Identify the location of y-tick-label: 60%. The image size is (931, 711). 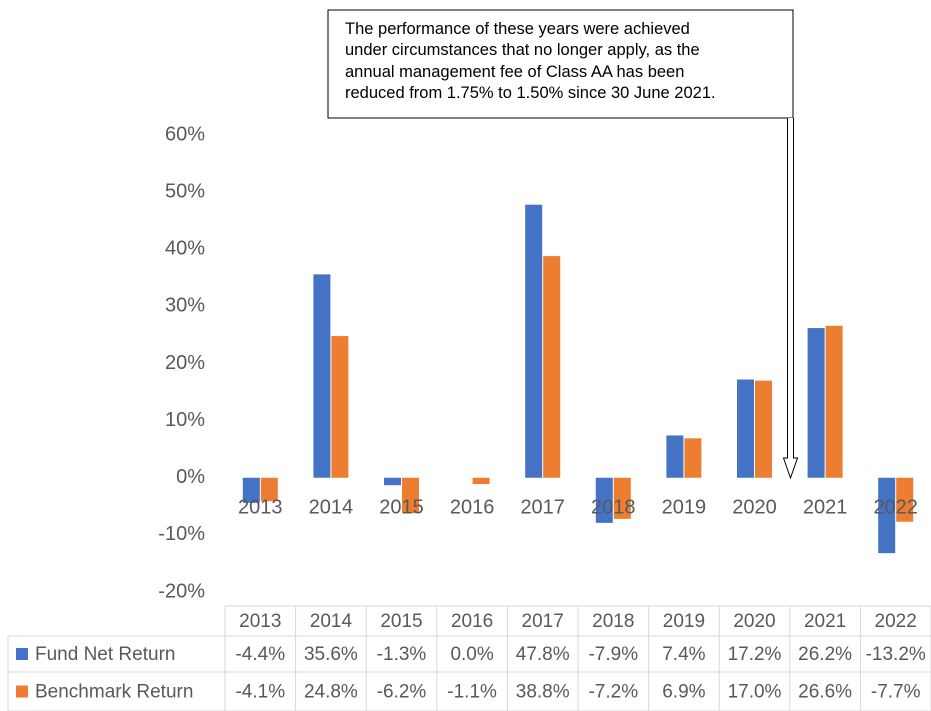
(185, 134).